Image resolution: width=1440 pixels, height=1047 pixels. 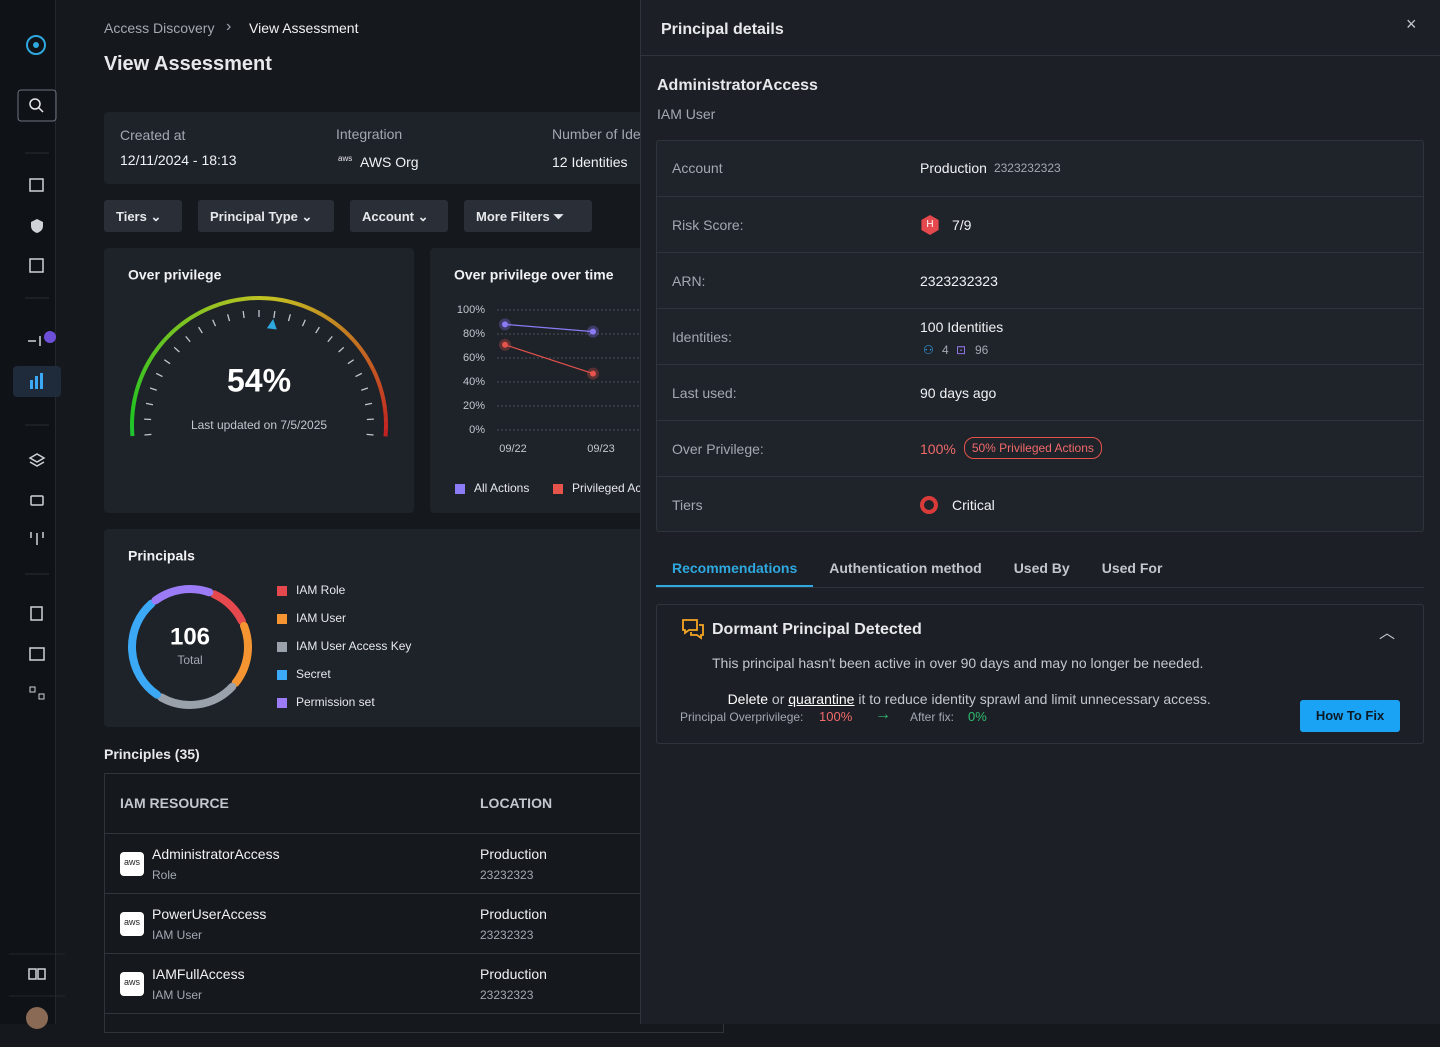 I want to click on how-to-fix-button: How To Fix, so click(x=1350, y=716).